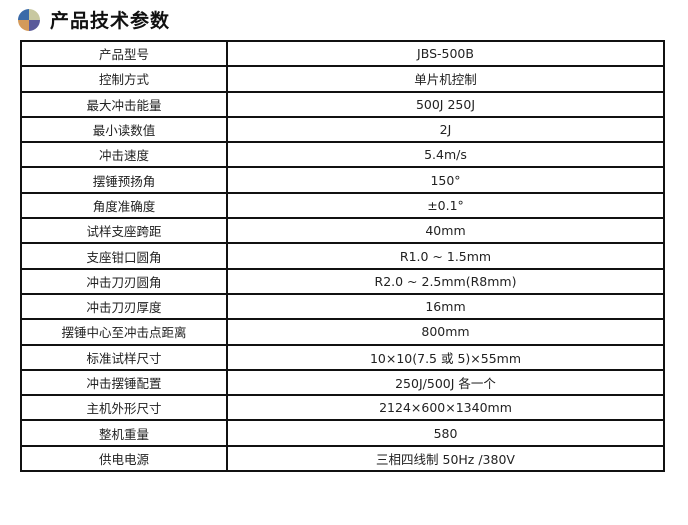  What do you see at coordinates (445, 408) in the screenshot?
I see `param-value: 2124×600×1340mm` at bounding box center [445, 408].